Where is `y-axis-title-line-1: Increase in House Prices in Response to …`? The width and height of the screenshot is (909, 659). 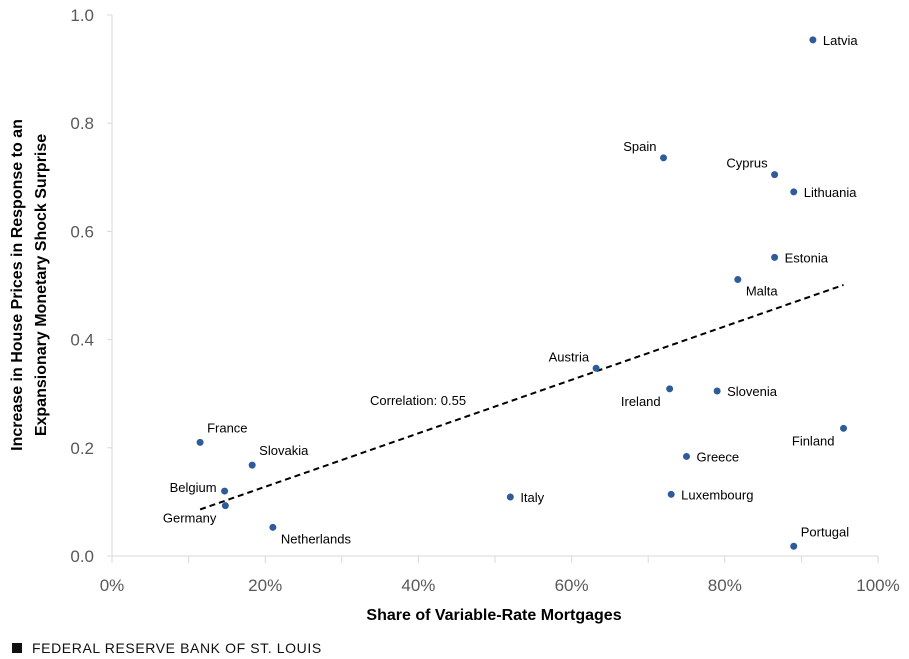
y-axis-title-line-1: Increase in House Prices in Response to … is located at coordinates (17, 285).